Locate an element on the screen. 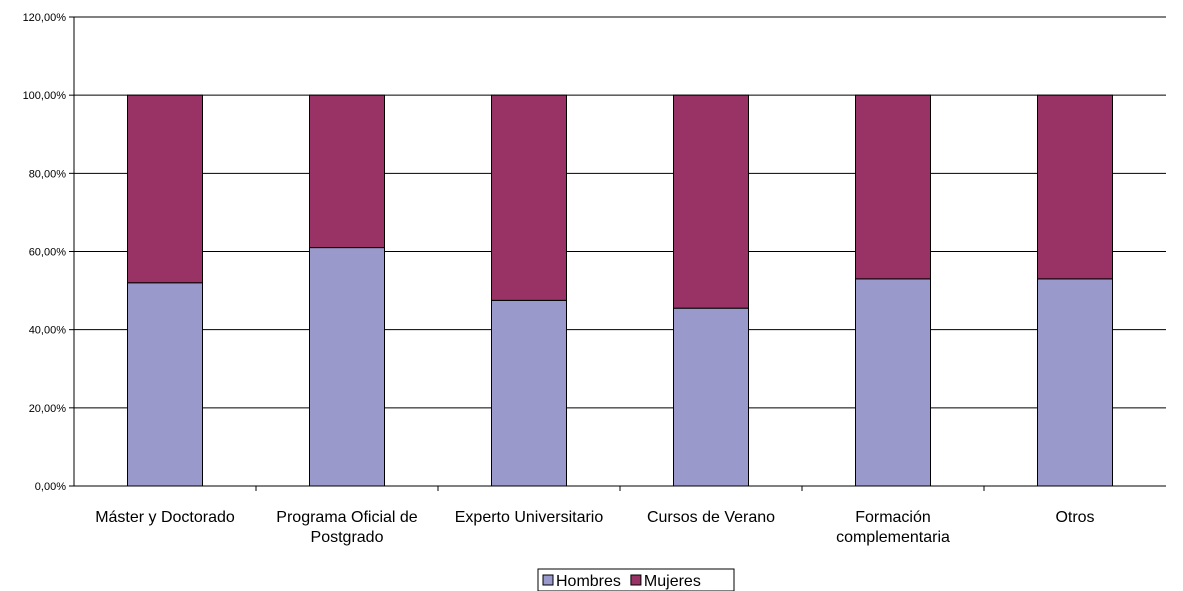 This screenshot has width=1183, height=591. x-category-label: Máster y Doctorado is located at coordinates (165, 517).